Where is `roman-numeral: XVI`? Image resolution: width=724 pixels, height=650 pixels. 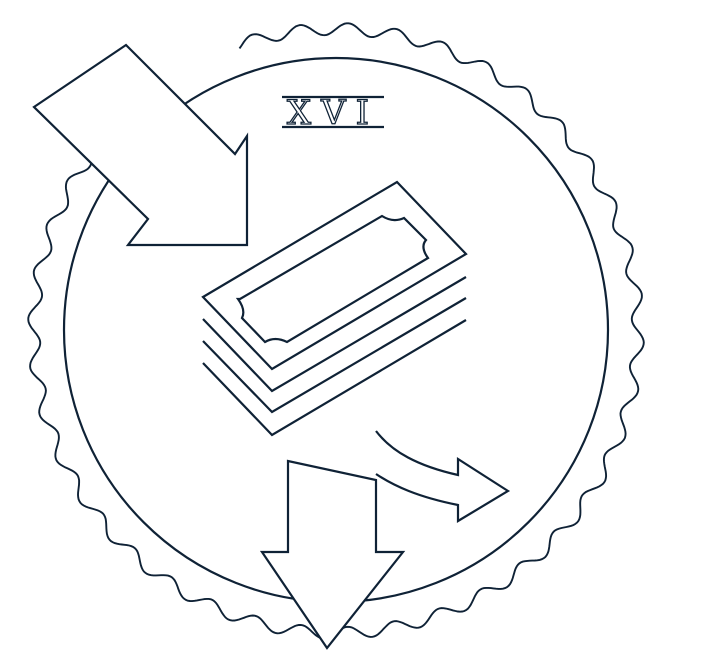
roman-numeral: XVI is located at coordinates (333, 113).